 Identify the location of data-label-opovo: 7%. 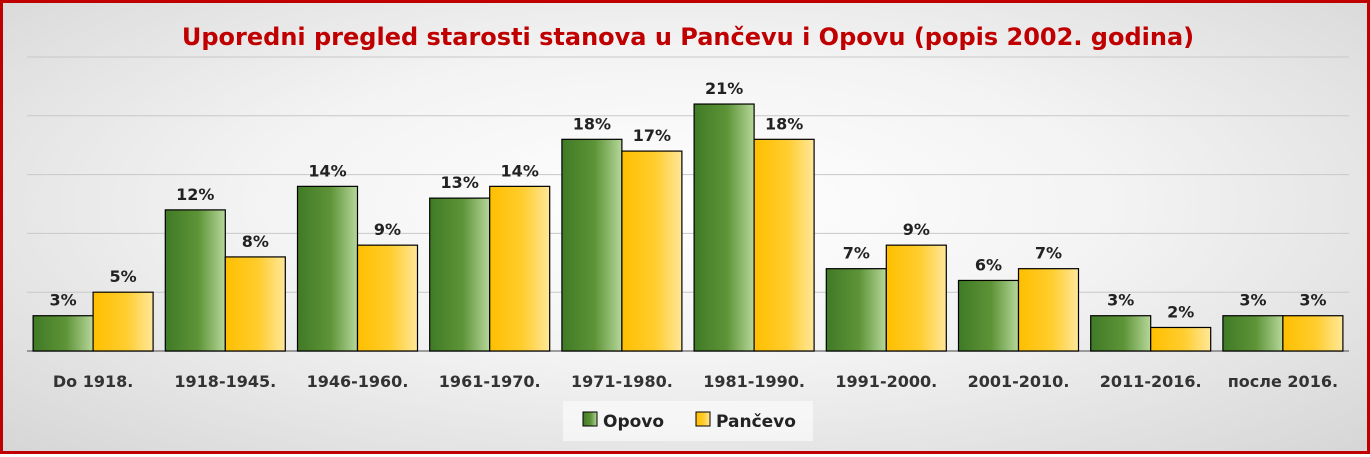
(856, 253).